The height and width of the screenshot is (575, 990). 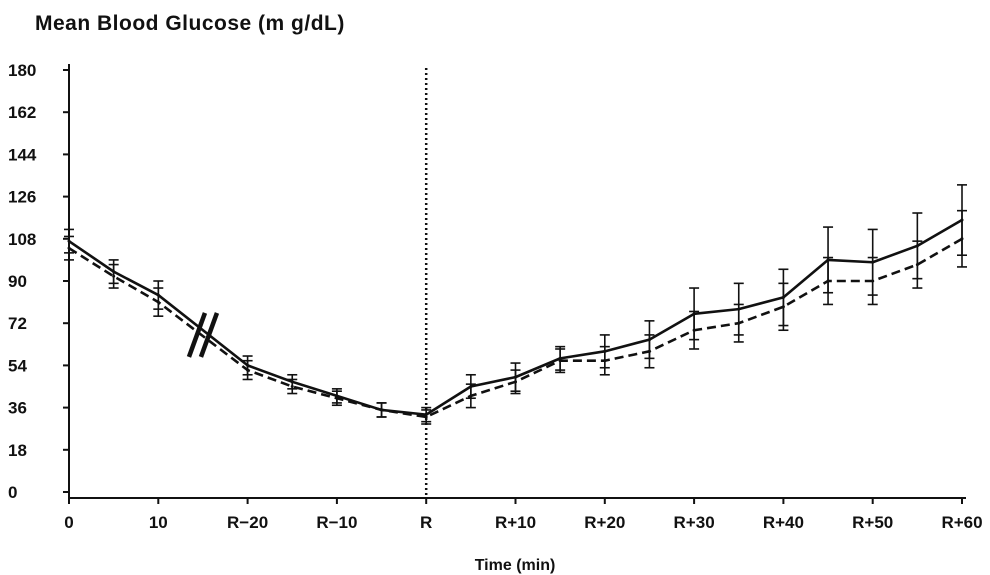 I want to click on y-tick-label: 18, so click(x=17, y=450).